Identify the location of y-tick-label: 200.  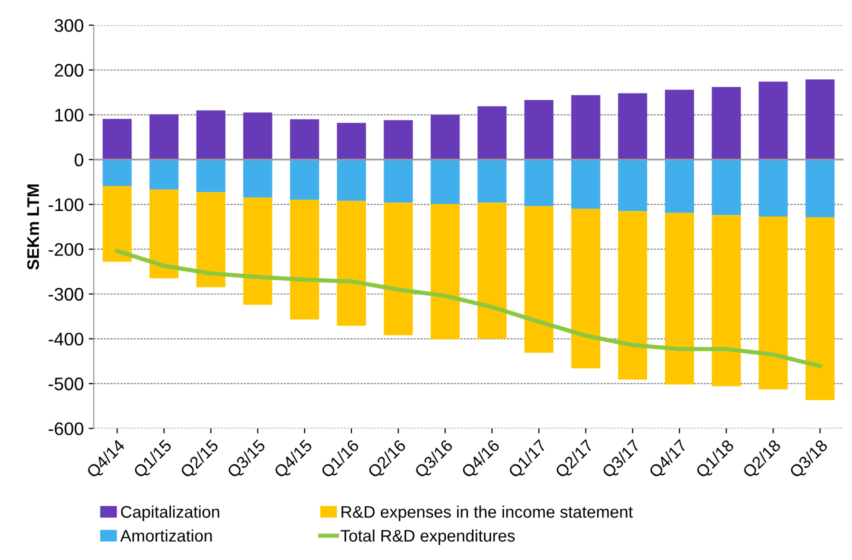
(69, 70).